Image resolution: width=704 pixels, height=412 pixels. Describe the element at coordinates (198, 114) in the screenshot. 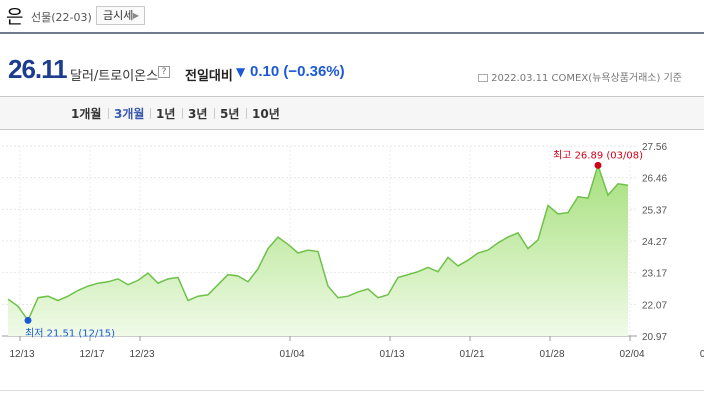

I see `tab-3: 3년` at that location.